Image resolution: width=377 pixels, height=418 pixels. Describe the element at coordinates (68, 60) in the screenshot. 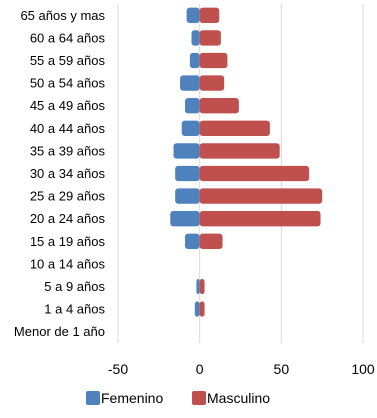

I see `y-tick-label: 55 a 59 años` at that location.